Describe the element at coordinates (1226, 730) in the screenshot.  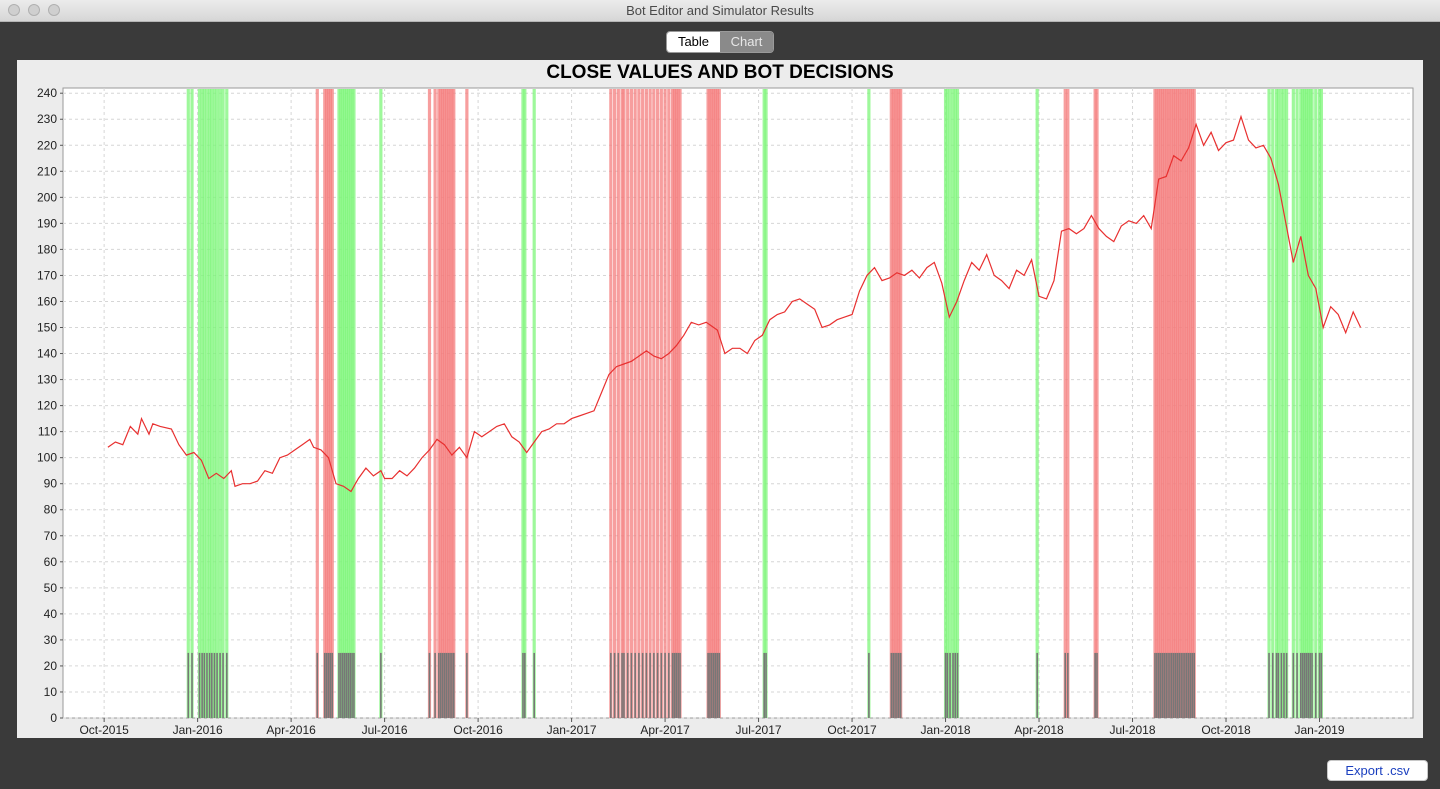
I see `x-tick-label: Oct-2018` at that location.